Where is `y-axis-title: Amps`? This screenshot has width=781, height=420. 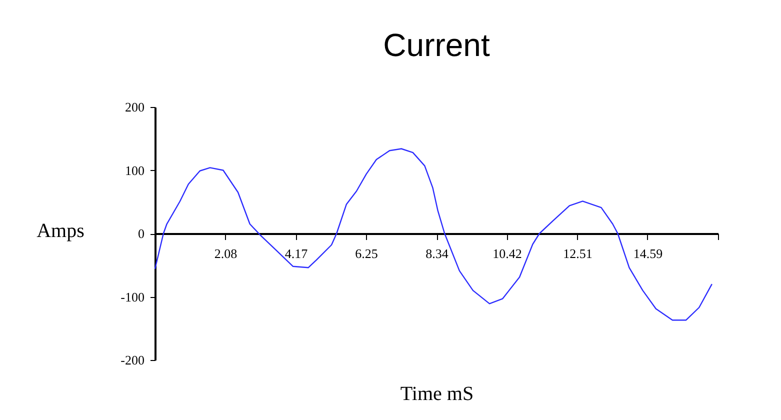 y-axis-title: Amps is located at coordinates (60, 231).